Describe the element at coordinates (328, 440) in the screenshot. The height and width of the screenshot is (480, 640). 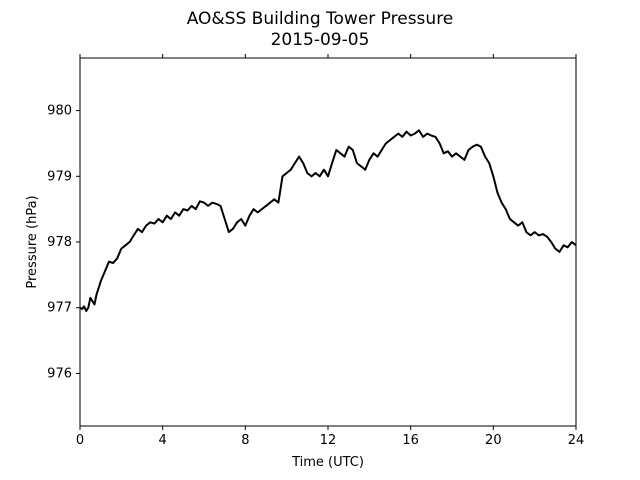
I see `x-tick-label: 12` at that location.